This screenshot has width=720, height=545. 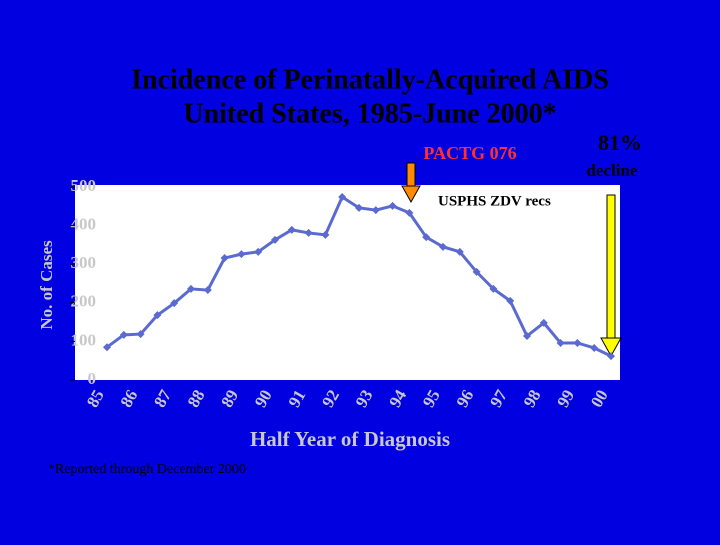 I want to click on y-tick-label: 400, so click(x=84, y=224).